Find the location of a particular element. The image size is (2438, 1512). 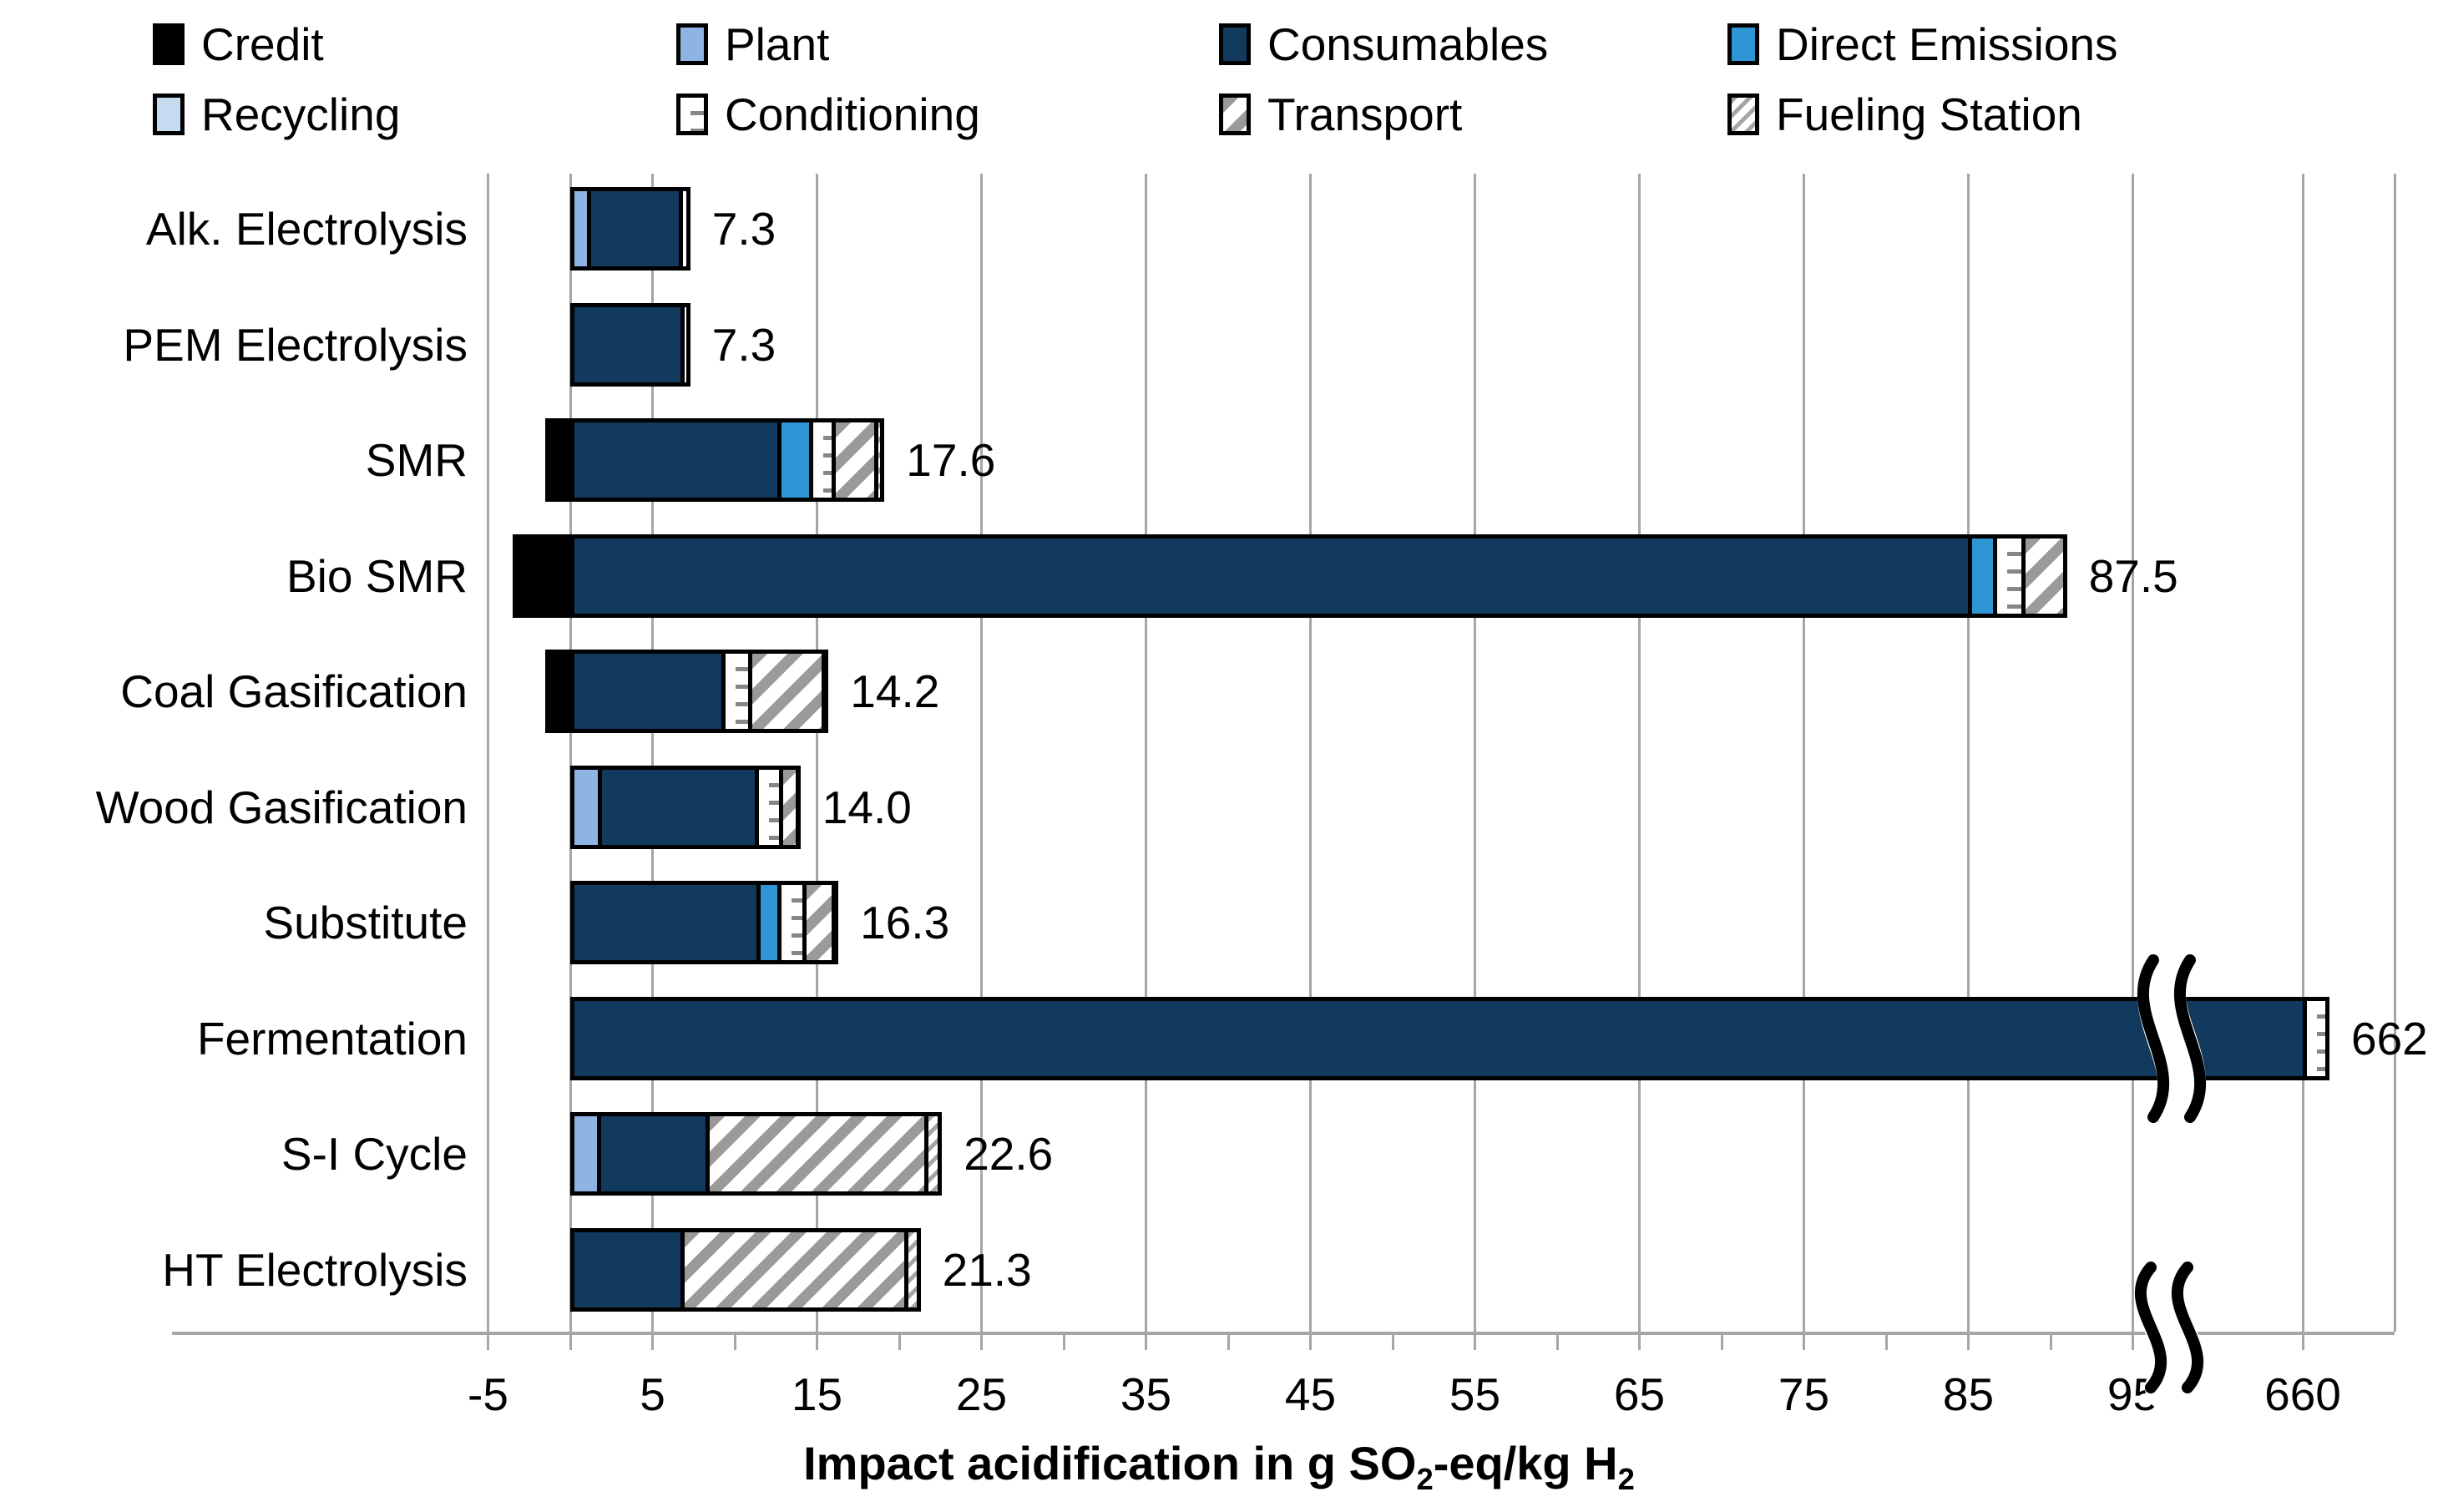

legend-item-recycling: Recycling is located at coordinates (276, 114).